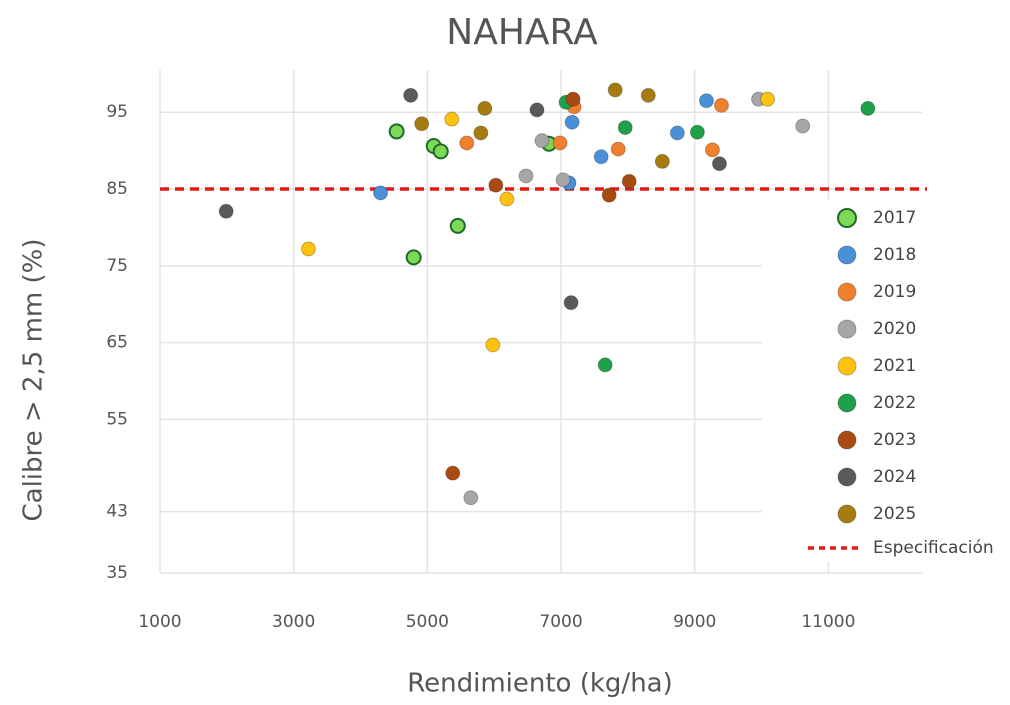  Describe the element at coordinates (293, 622) in the screenshot. I see `x-tick-label: 3000` at that location.